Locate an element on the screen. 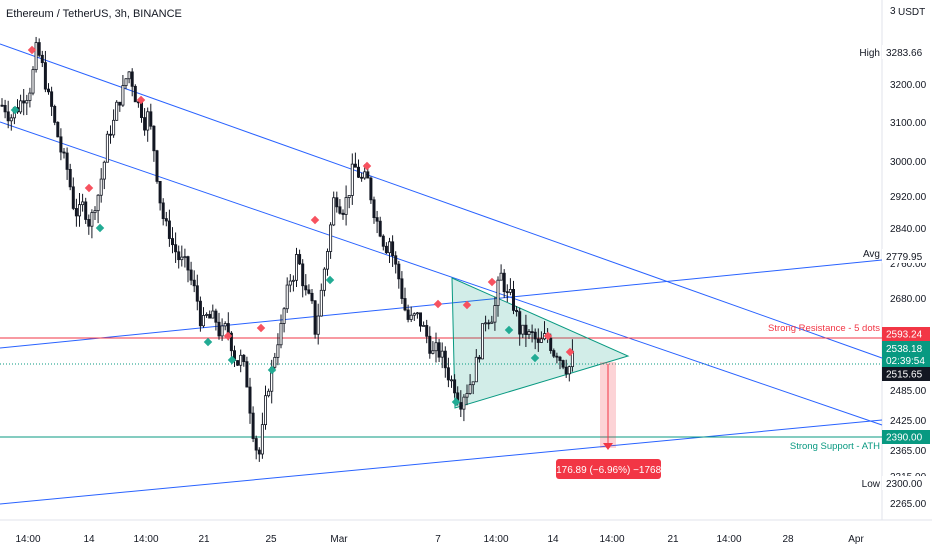 The width and height of the screenshot is (932, 550). countdown-tag: 02:39:54 is located at coordinates (905, 361).